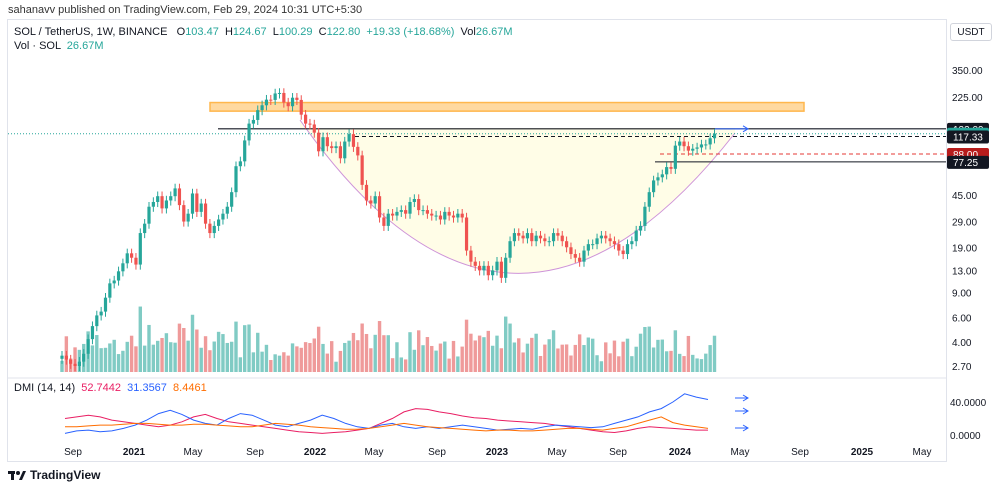 Image resolution: width=1000 pixels, height=484 pixels. I want to click on price-tick-label: 2.70, so click(962, 367).